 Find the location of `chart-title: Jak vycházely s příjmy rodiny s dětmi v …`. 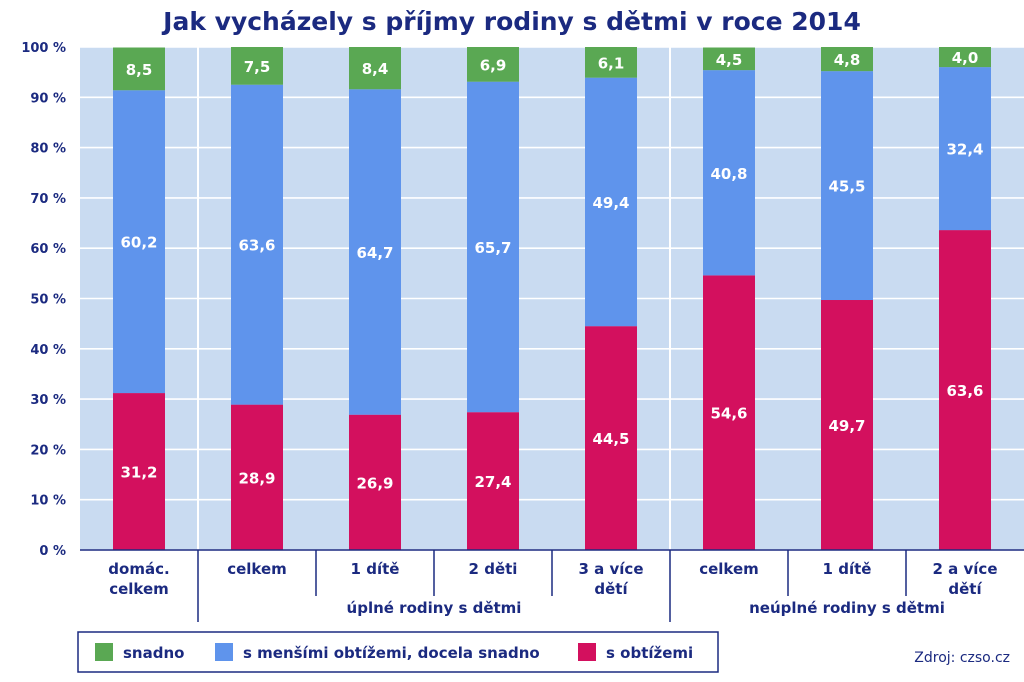

chart-title: Jak vycházely s příjmy rodiny s dětmi v … is located at coordinates (511, 21).